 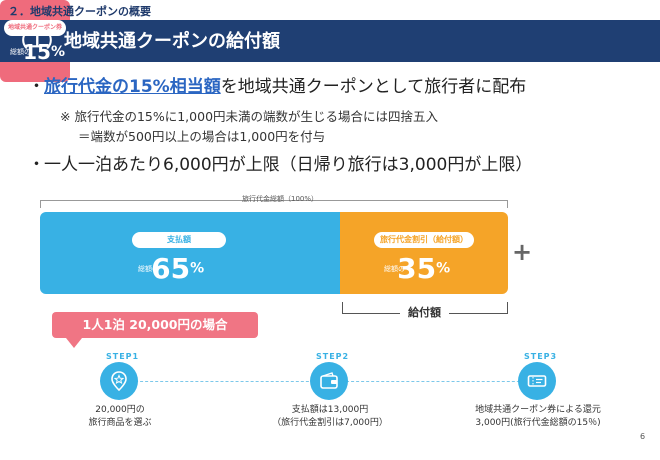 What do you see at coordinates (330, 410) in the screenshot?
I see `step2-line1: 支払額は13,000円` at bounding box center [330, 410].